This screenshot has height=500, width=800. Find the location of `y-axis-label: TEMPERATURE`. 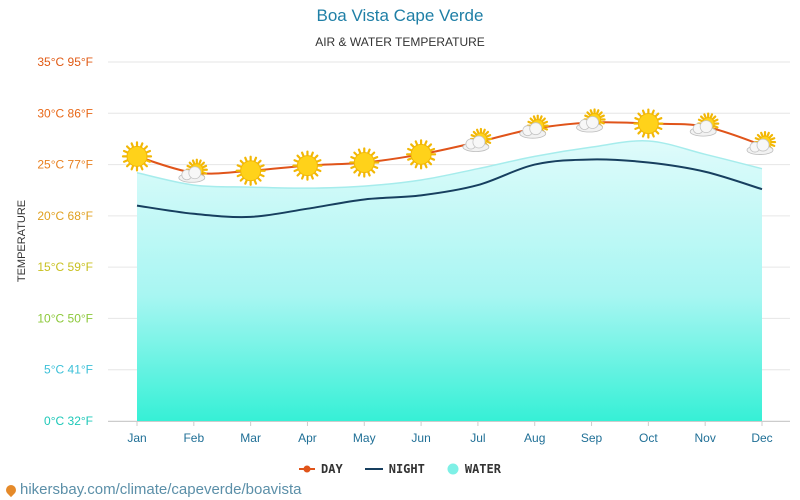

y-axis-label: TEMPERATURE is located at coordinates (22, 241).